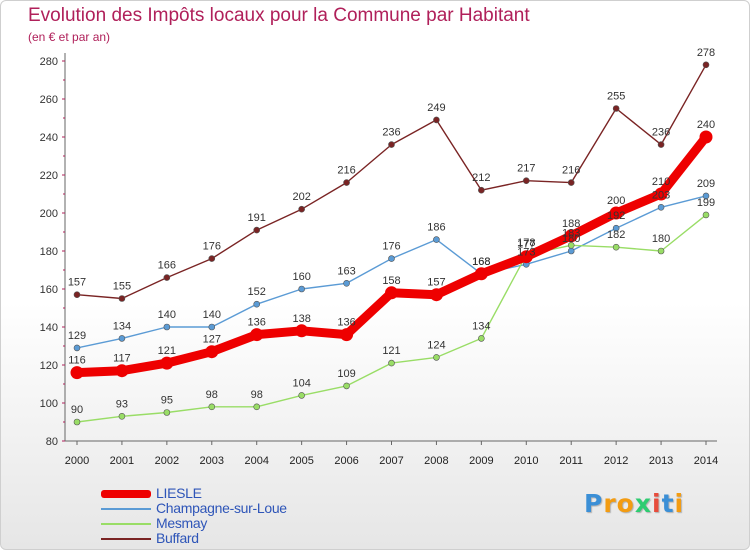 The width and height of the screenshot is (750, 550). Describe the element at coordinates (49, 214) in the screenshot. I see `y-tick-label: 200` at that location.